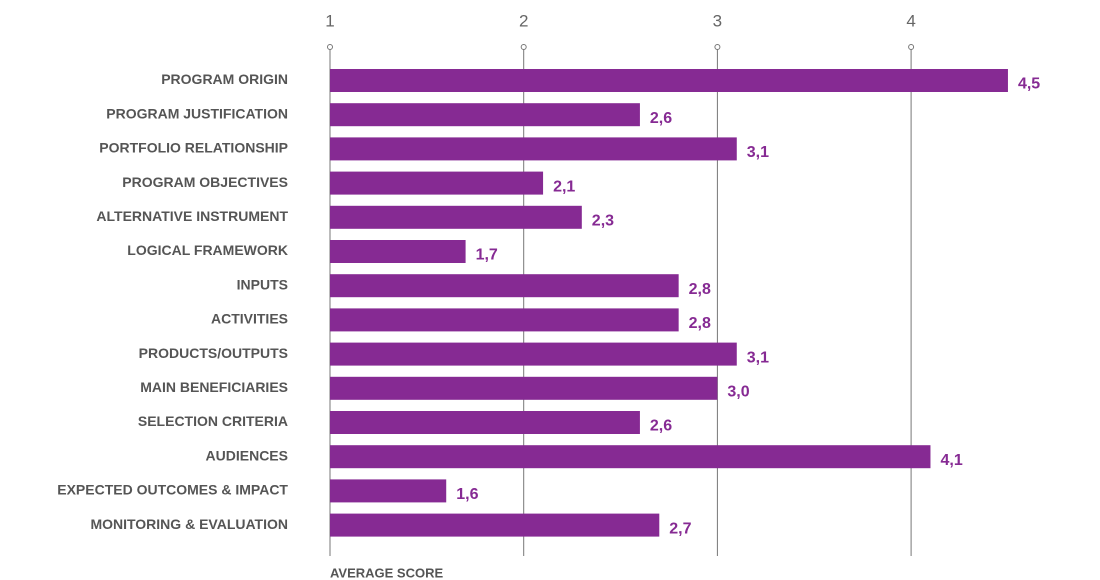 The width and height of the screenshot is (1100, 580). What do you see at coordinates (467, 494) in the screenshot?
I see `value-label: 1,6` at bounding box center [467, 494].